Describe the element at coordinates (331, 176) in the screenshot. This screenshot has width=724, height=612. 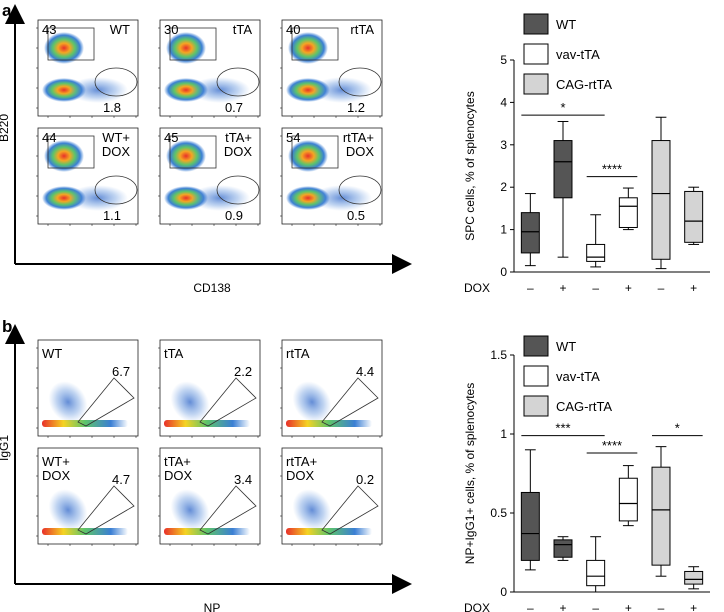
I see `flow-plot-6: 54 0.5 rtTA+DOX` at that location.